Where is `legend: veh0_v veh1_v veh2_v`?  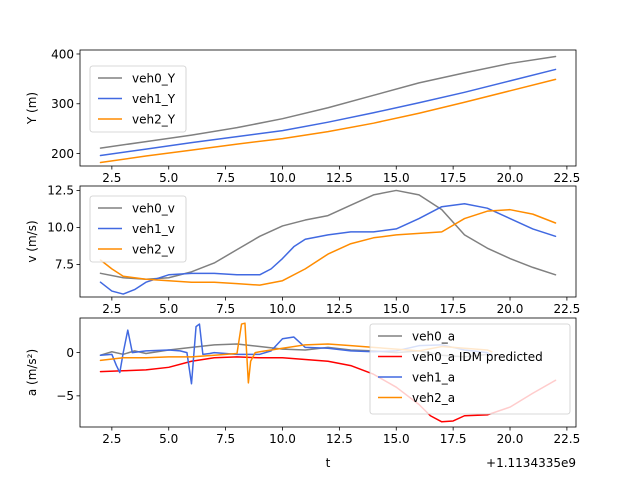
legend: veh0_v veh1_v veh2_v is located at coordinates (138, 229).